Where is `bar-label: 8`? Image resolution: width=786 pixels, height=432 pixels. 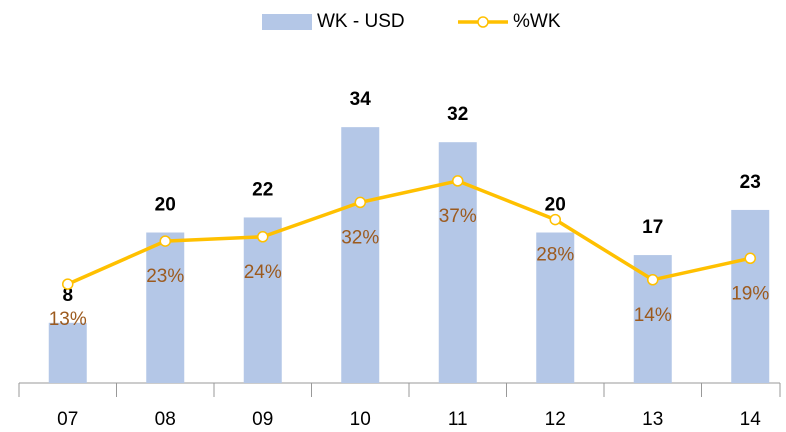 bar-label: 8 is located at coordinates (67, 295).